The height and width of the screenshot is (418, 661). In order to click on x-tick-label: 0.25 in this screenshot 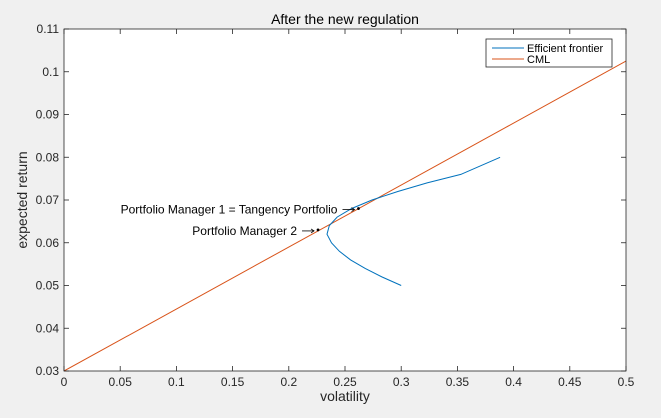, I will do `click(345, 382)`.